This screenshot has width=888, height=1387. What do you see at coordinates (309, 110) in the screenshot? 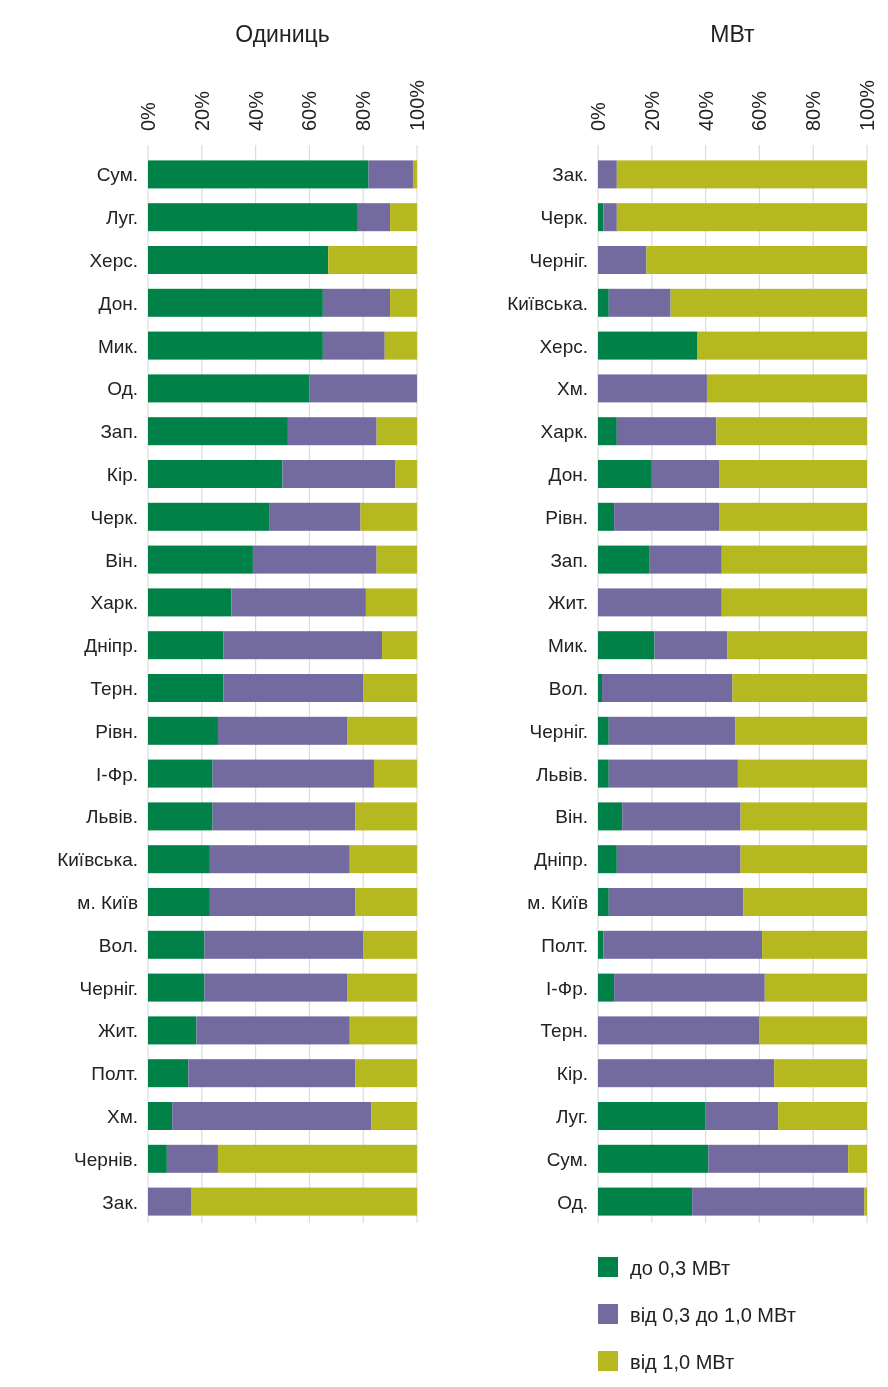
I see `x-tick-label: 60%` at bounding box center [309, 110].